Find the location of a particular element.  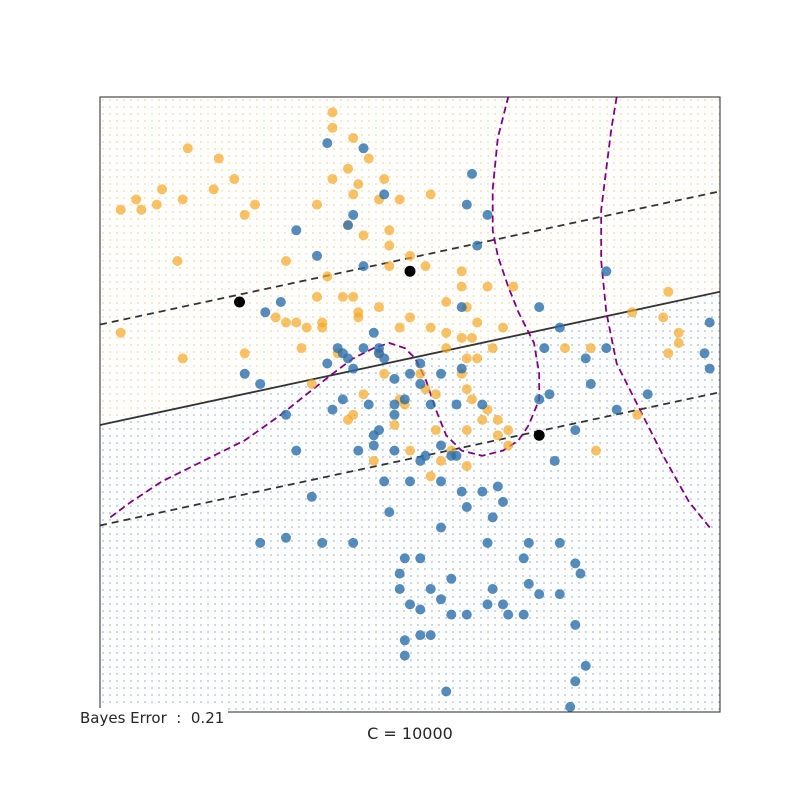

support-vectors is located at coordinates (389, 353).